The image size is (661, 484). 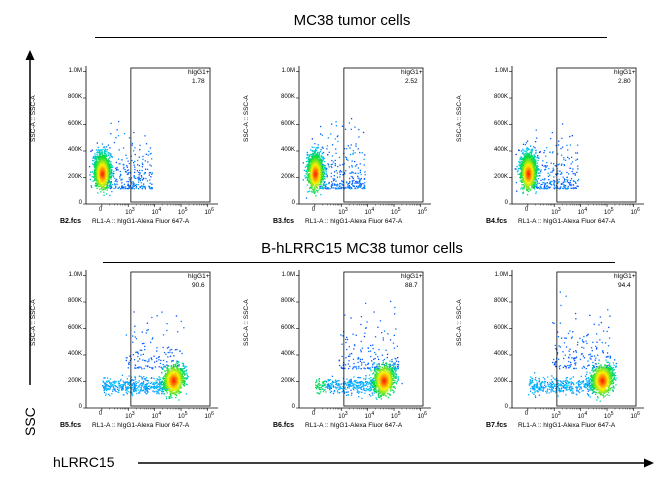 I want to click on top-section-title: MC38 tumor cells, so click(x=352, y=20).